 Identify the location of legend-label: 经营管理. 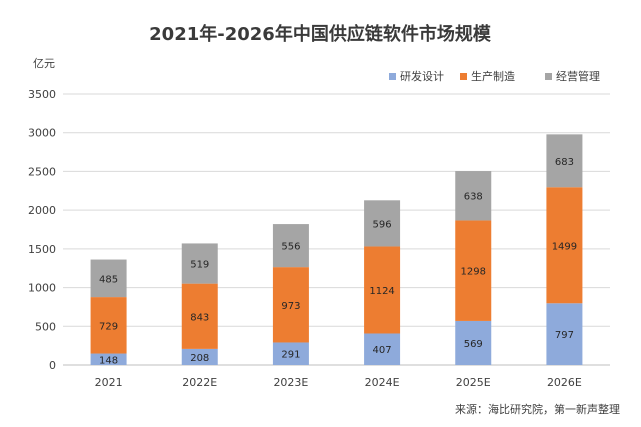
(578, 76).